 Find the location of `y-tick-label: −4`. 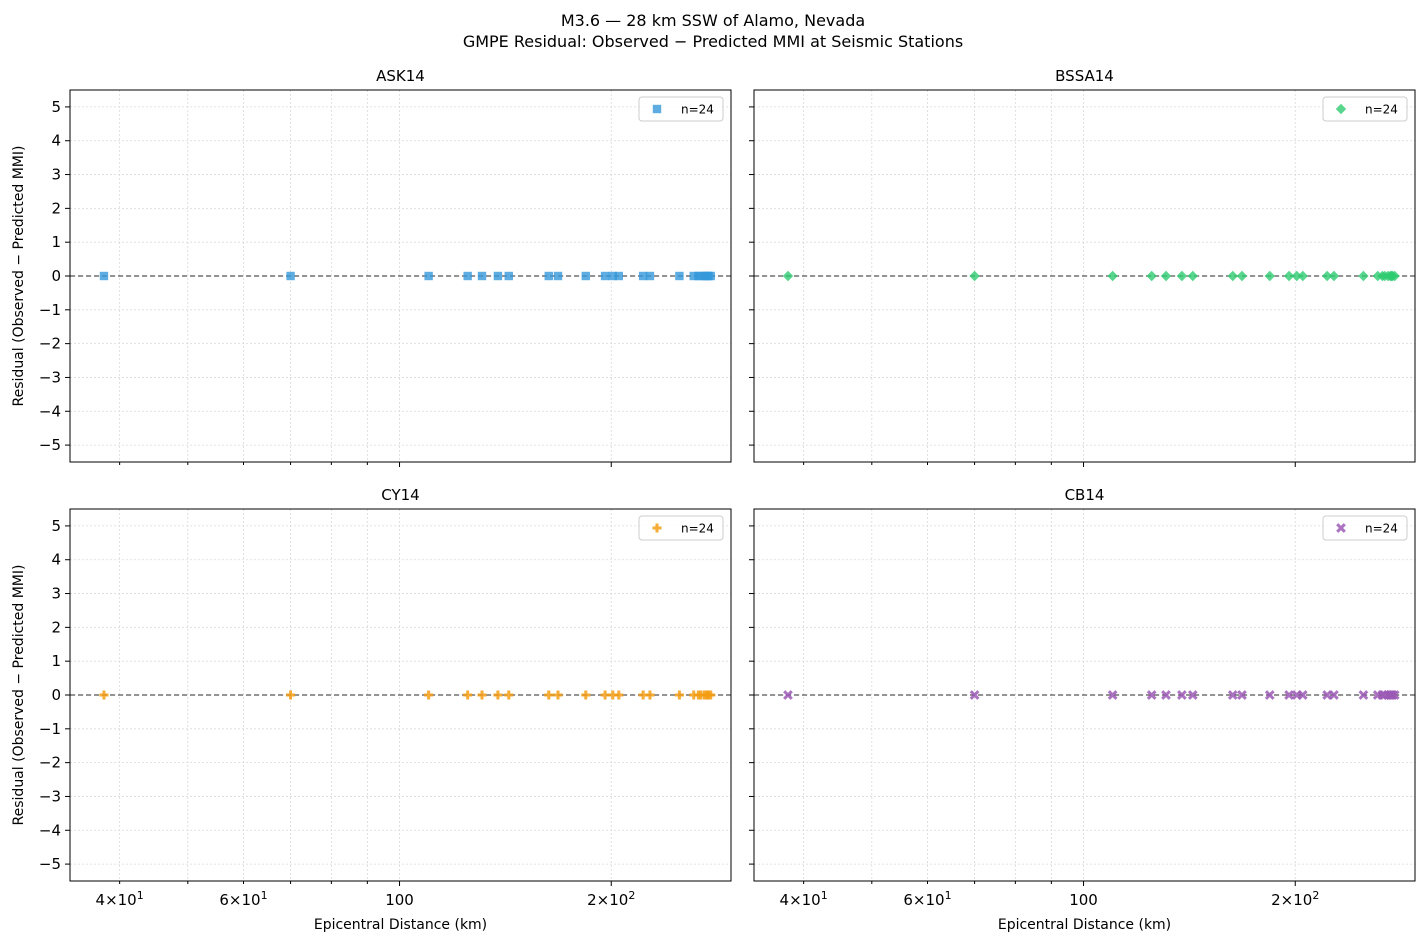

y-tick-label: −4 is located at coordinates (50, 830).